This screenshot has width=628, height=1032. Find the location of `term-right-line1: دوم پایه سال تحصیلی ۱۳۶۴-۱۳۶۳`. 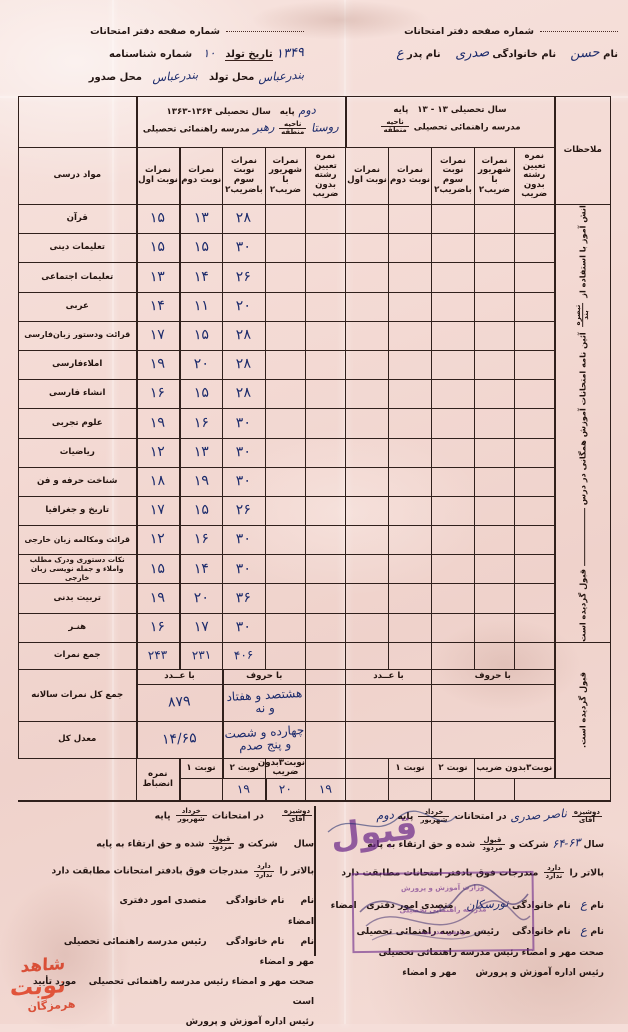

term-right-line1: دوم پایه سال تحصیلی ۱۳۶۴-۱۳۶۳ is located at coordinates (241, 110).